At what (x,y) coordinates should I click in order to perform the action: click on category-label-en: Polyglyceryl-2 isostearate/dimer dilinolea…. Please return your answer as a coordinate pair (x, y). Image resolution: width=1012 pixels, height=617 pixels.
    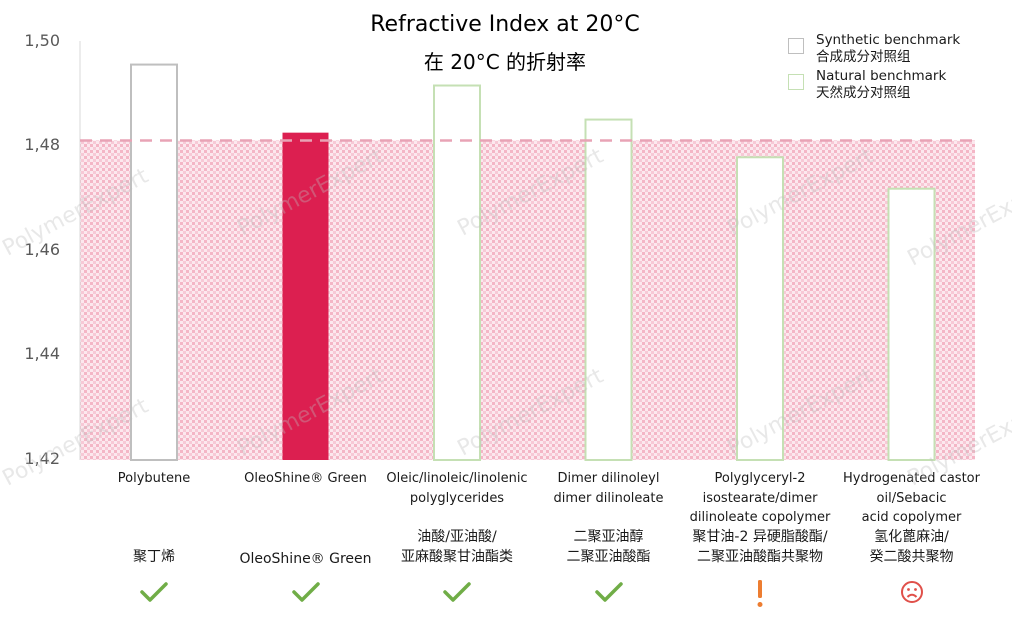
    Looking at the image, I should click on (760, 498).